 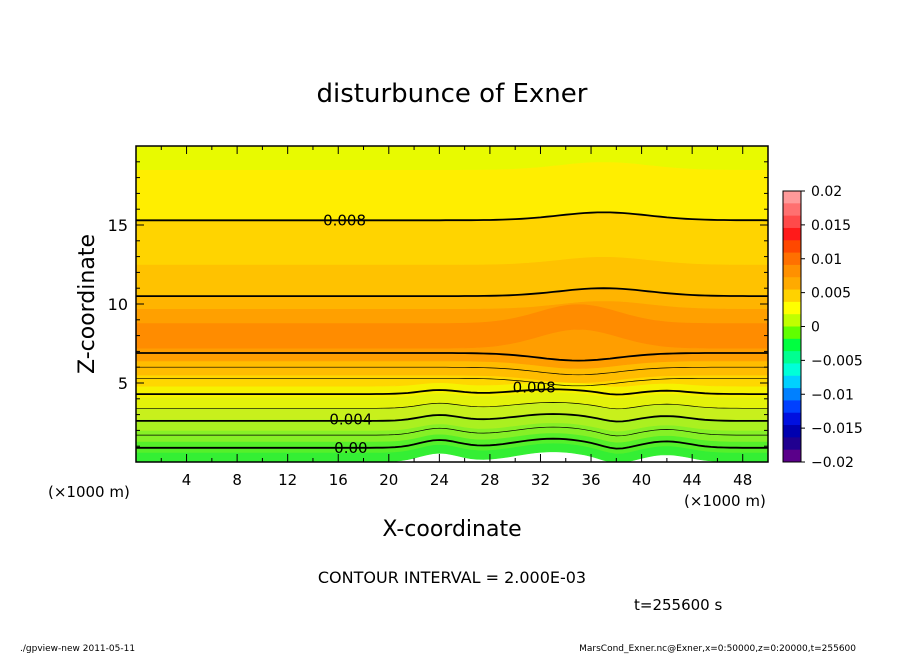 I want to click on y-tick-label: 5, so click(x=123, y=383).